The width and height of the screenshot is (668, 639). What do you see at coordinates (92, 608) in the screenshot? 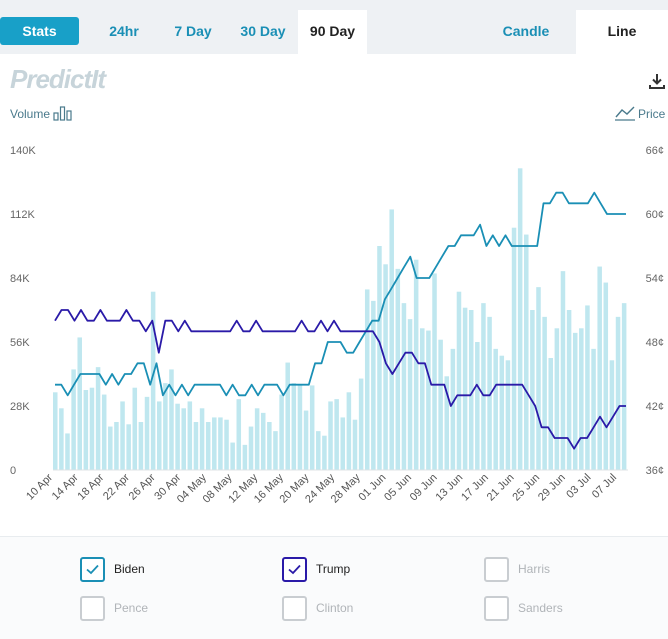
I see `pence-checkbox` at bounding box center [92, 608].